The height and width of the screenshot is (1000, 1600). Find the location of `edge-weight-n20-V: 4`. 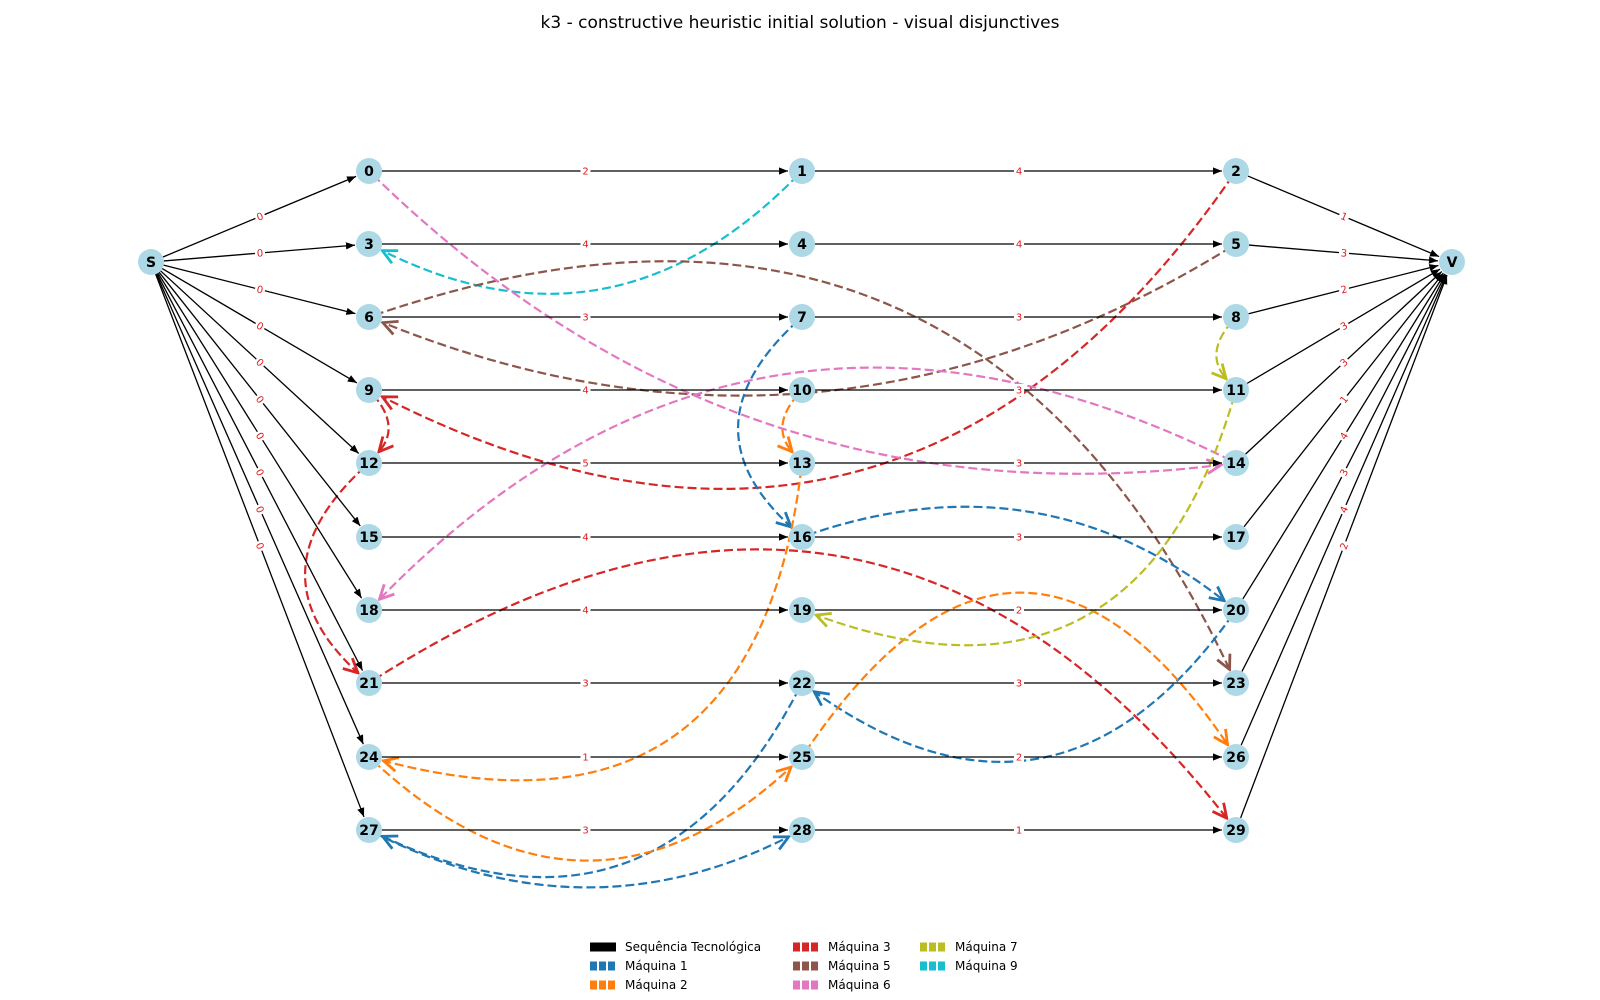

edge-weight-n20-V: 4 is located at coordinates (1344, 436).